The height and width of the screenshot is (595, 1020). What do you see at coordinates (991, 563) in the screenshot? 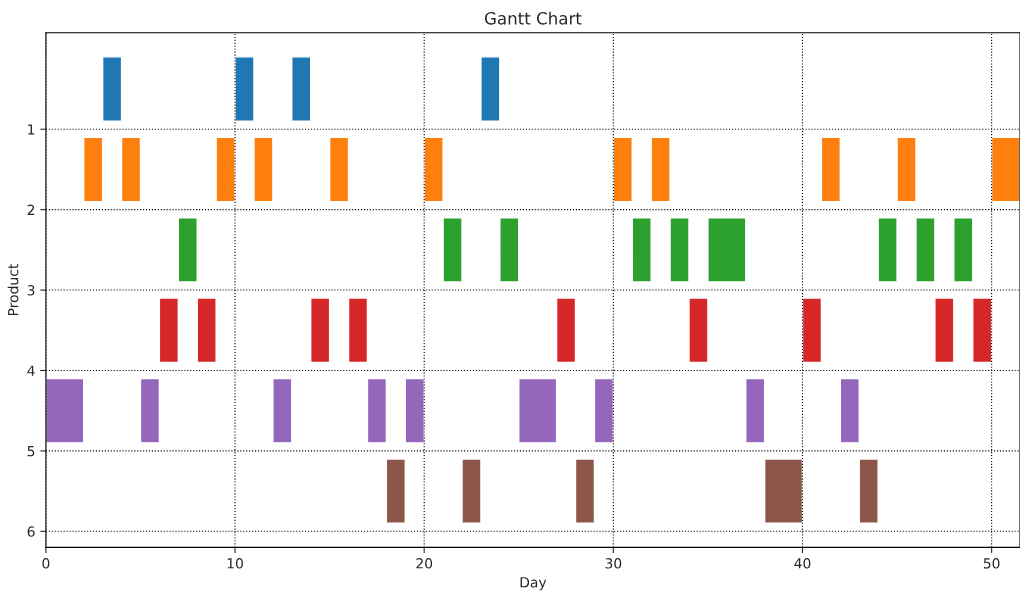
I see `x-tick-label: 50` at bounding box center [991, 563].